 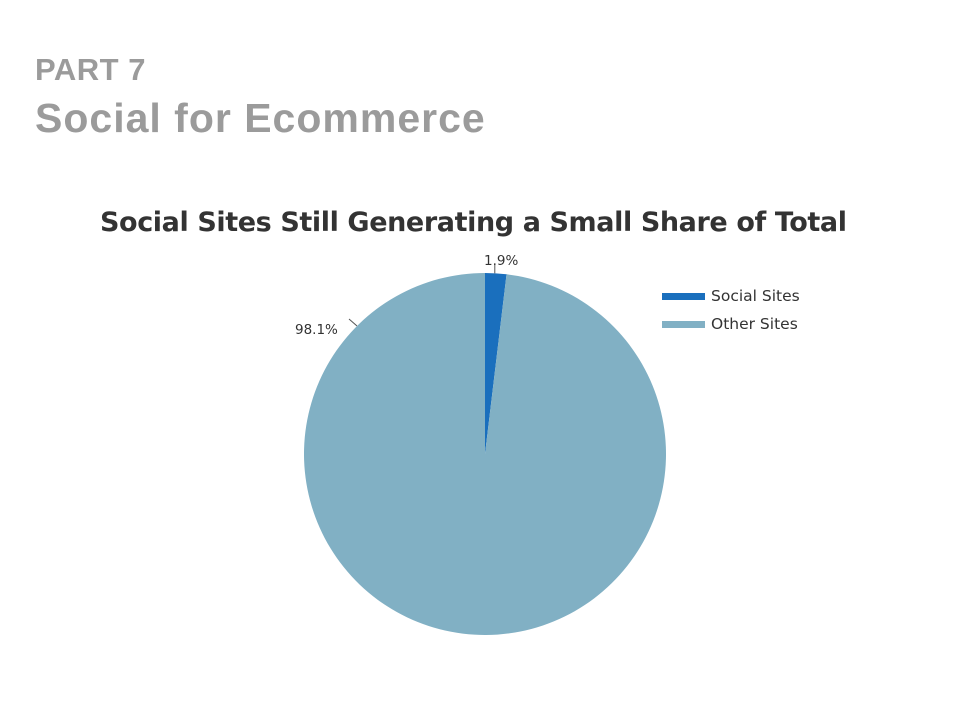 What do you see at coordinates (683, 296) in the screenshot?
I see `legend-swatch-social-sites` at bounding box center [683, 296].